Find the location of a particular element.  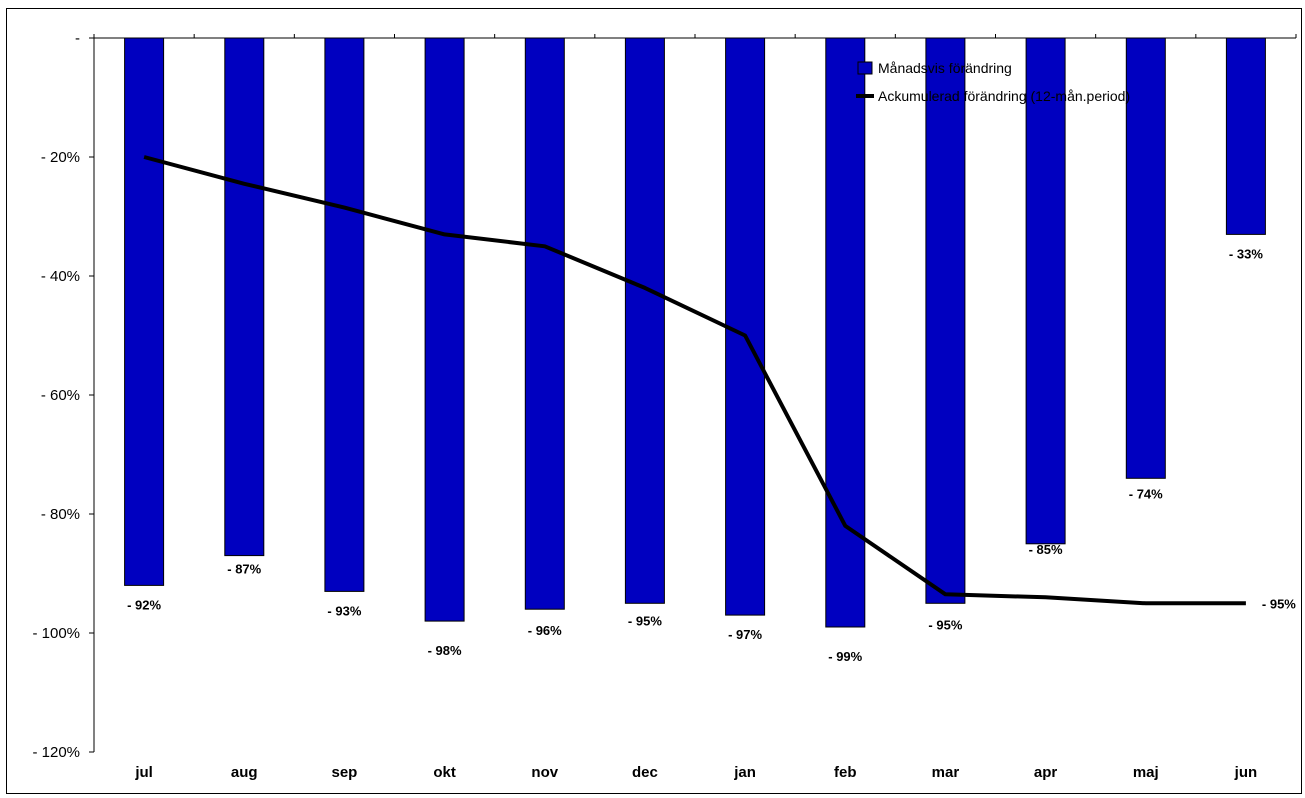

x-tick-label: apr is located at coordinates (1046, 772).